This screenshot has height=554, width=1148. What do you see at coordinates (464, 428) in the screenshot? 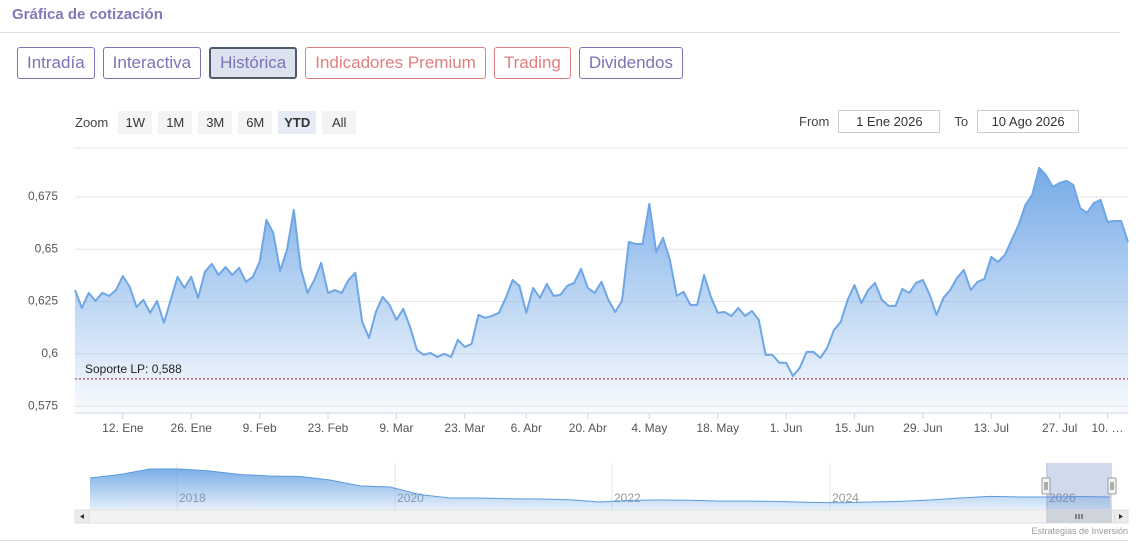
I see `x-tick-label: 23. Mar` at bounding box center [464, 428].